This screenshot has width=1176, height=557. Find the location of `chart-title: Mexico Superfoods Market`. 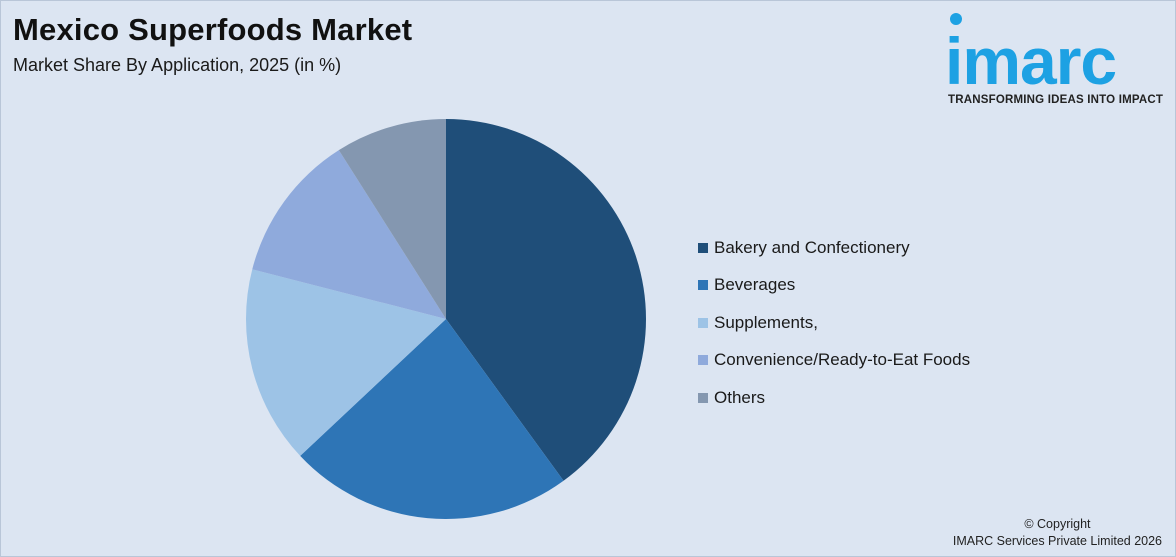

chart-title: Mexico Superfoods Market is located at coordinates (213, 29).